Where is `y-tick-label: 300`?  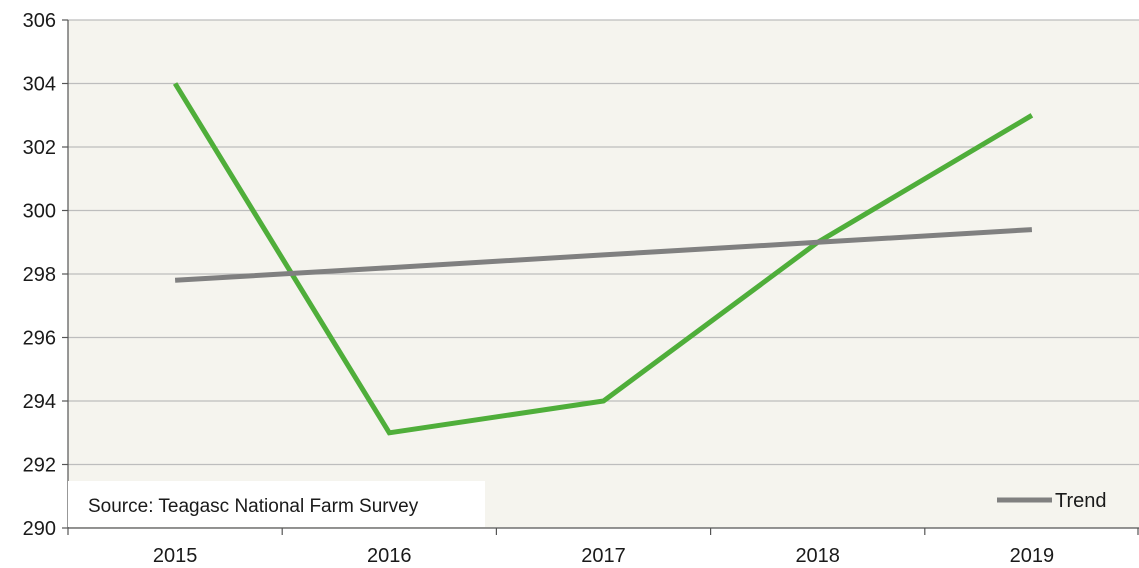
y-tick-label: 300 is located at coordinates (39, 212).